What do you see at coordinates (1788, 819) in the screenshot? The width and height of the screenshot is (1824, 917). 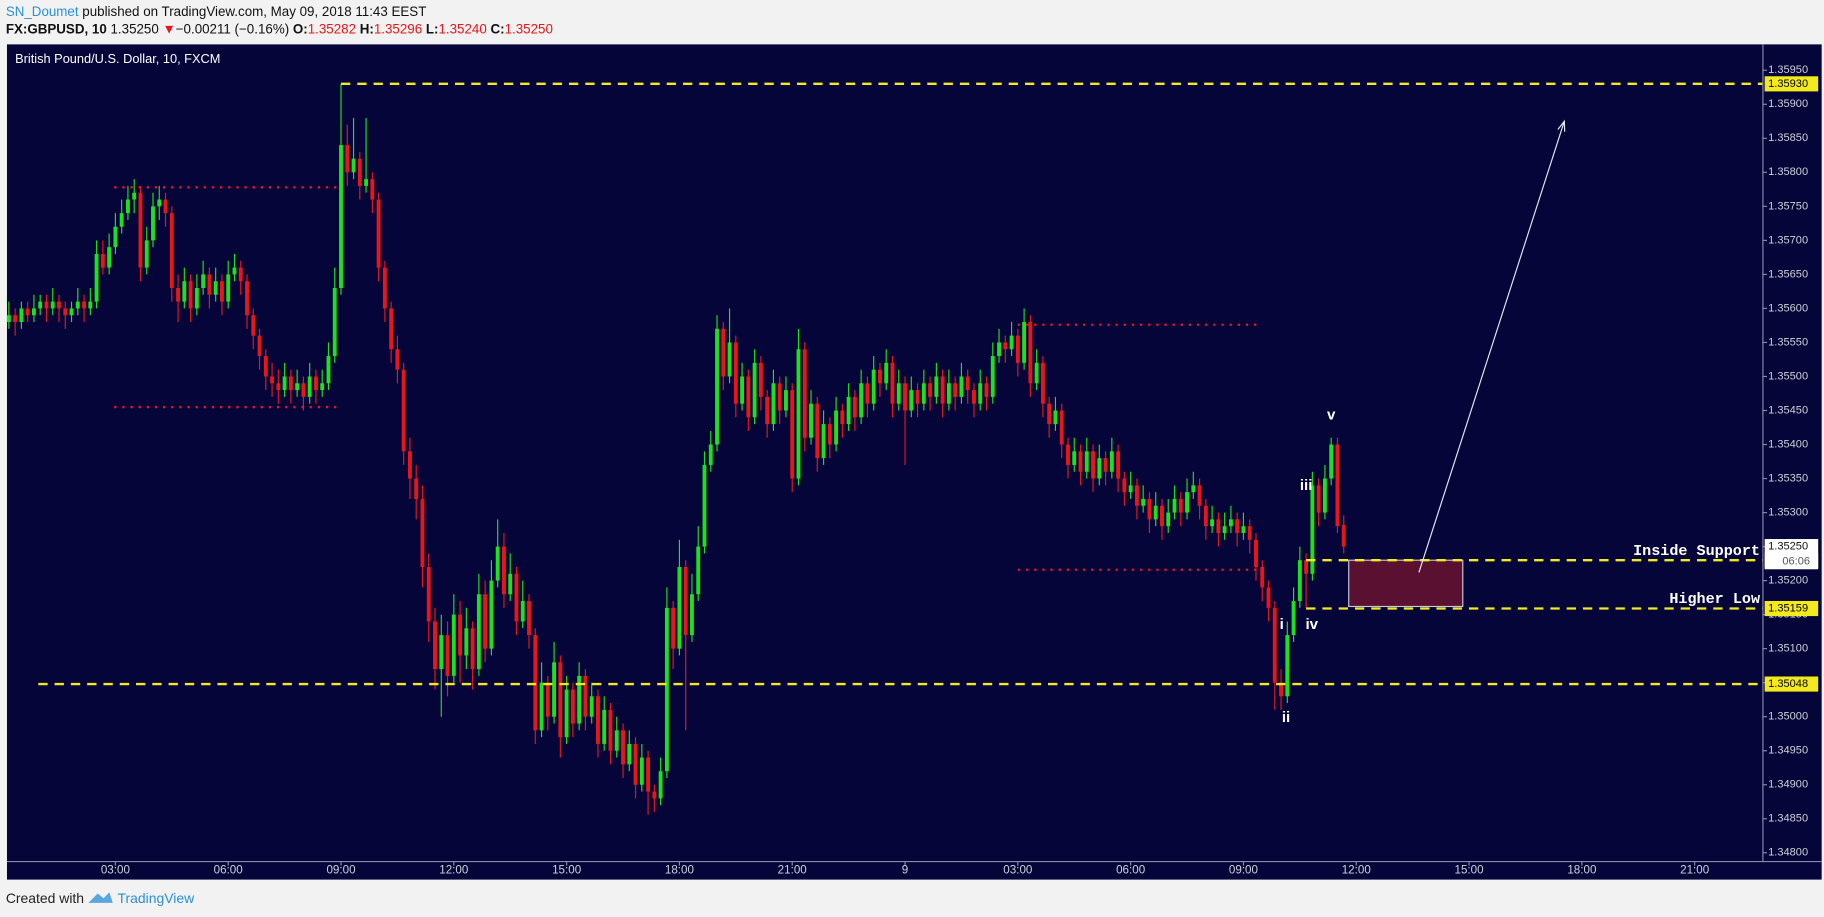 I see `y-tick-label: 1.34850` at bounding box center [1788, 819].